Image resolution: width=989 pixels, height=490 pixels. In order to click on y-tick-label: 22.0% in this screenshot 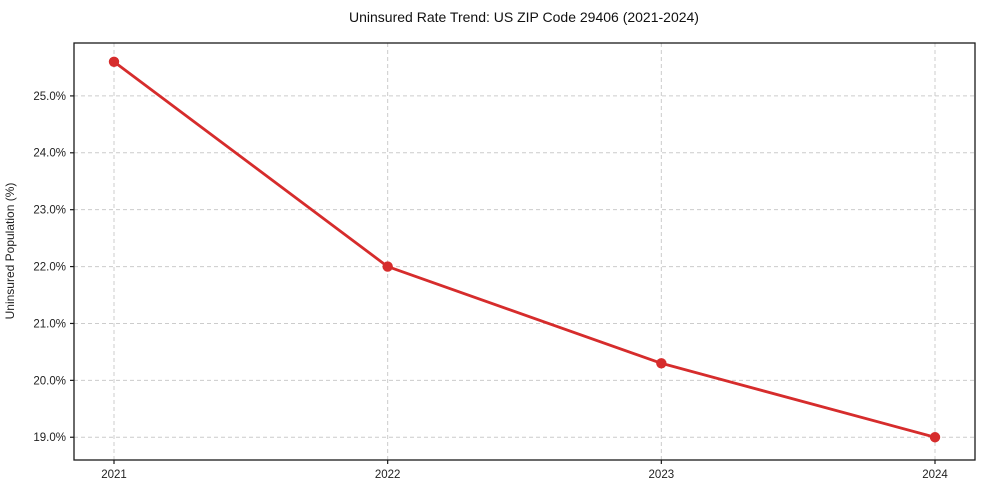, I will do `click(49, 267)`.